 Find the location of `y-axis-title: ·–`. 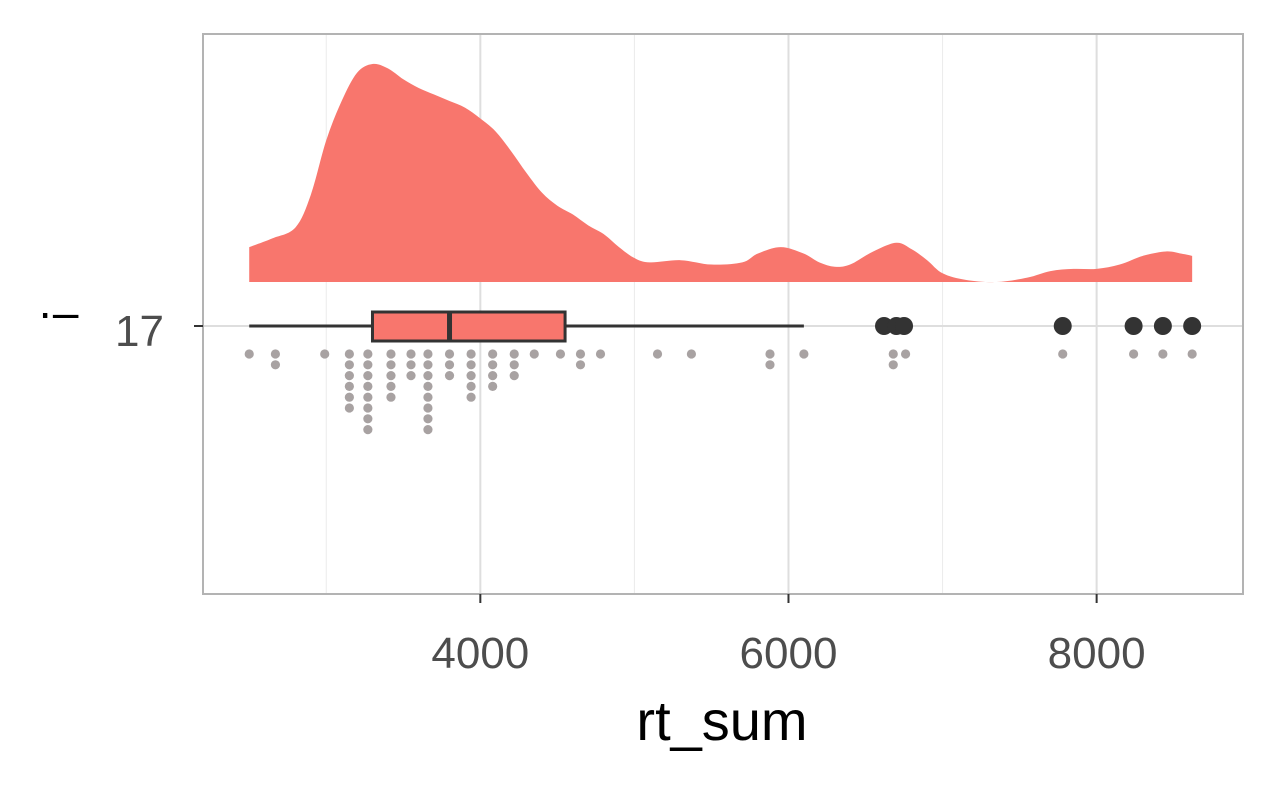

y-axis-title: ·– is located at coordinates (58, 312).